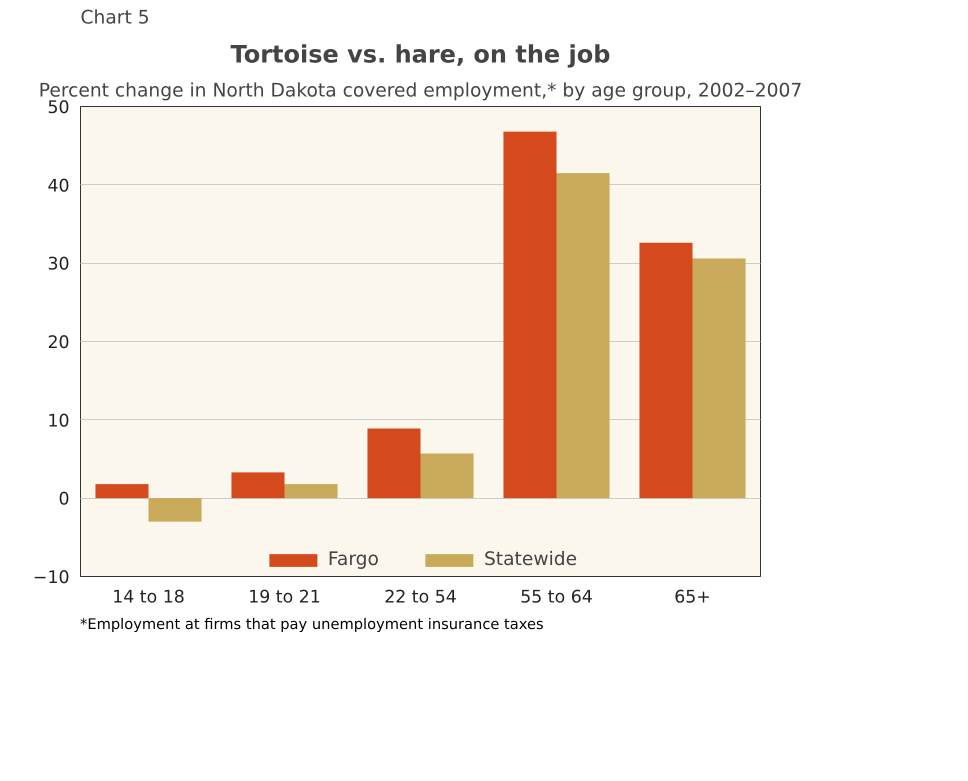 The image size is (968, 781). Describe the element at coordinates (148, 598) in the screenshot. I see `x-tick-label: 14 to 18` at that location.